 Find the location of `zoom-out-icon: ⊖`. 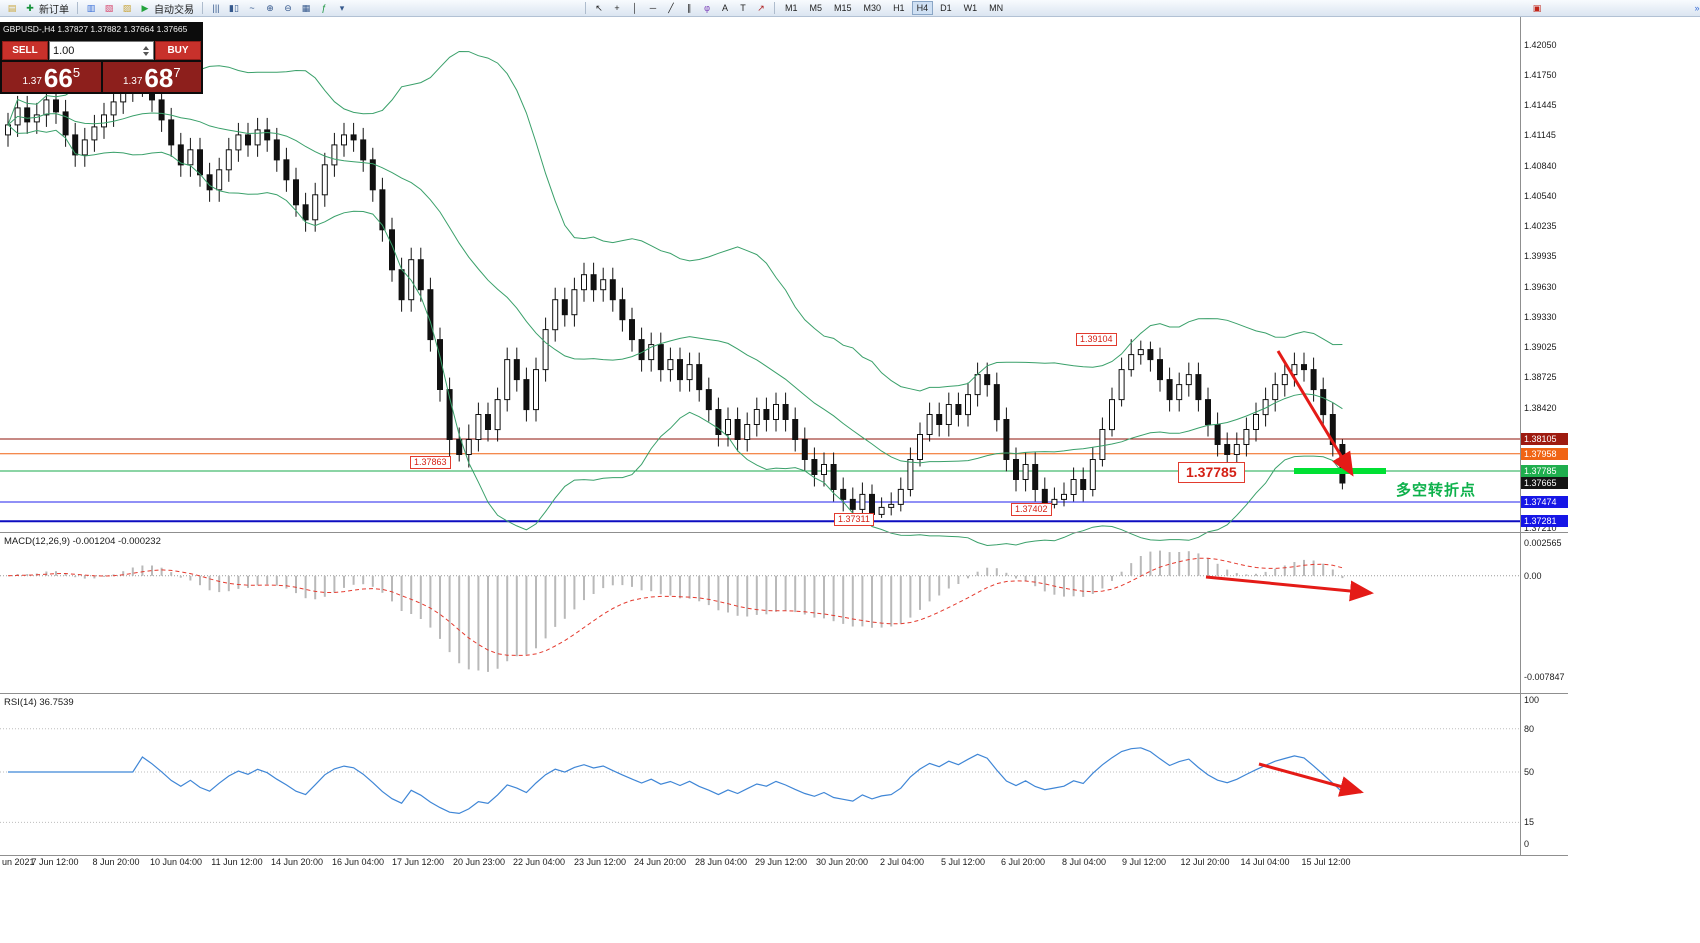

zoom-out-icon: ⊖ is located at coordinates (288, 7).